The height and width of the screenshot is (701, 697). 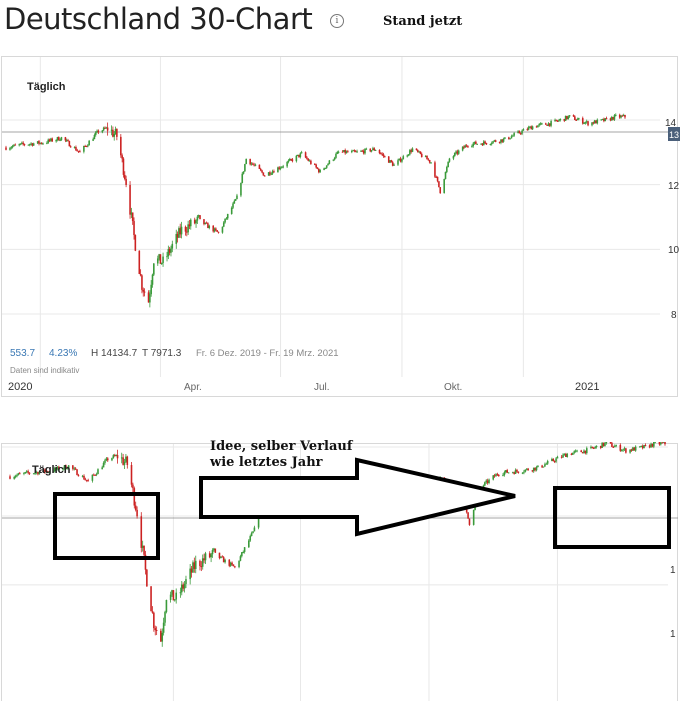 I want to click on period-label: Täglich, so click(x=51, y=470).